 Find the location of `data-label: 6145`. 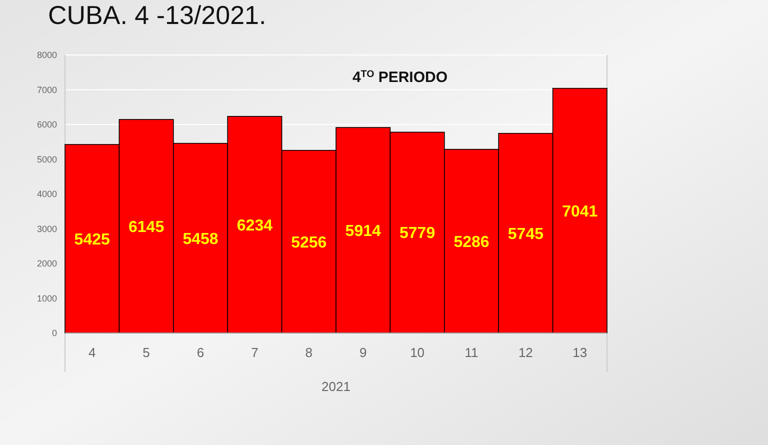

data-label: 6145 is located at coordinates (146, 227).